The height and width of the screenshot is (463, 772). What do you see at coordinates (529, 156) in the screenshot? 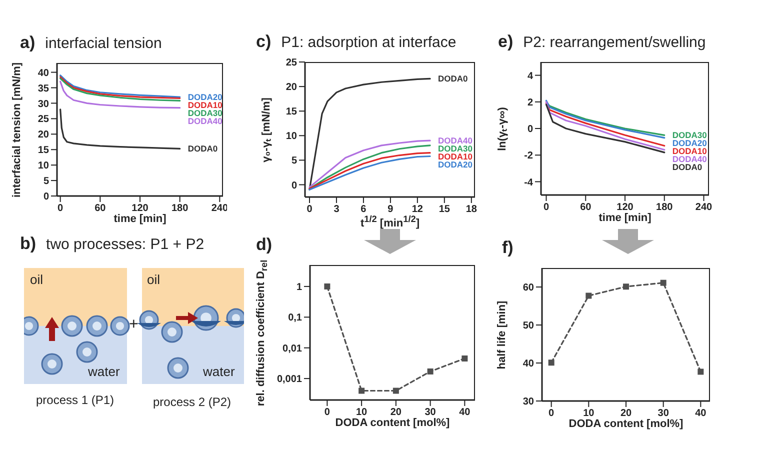
I see `y-tick-label: -2` at bounding box center [529, 156].